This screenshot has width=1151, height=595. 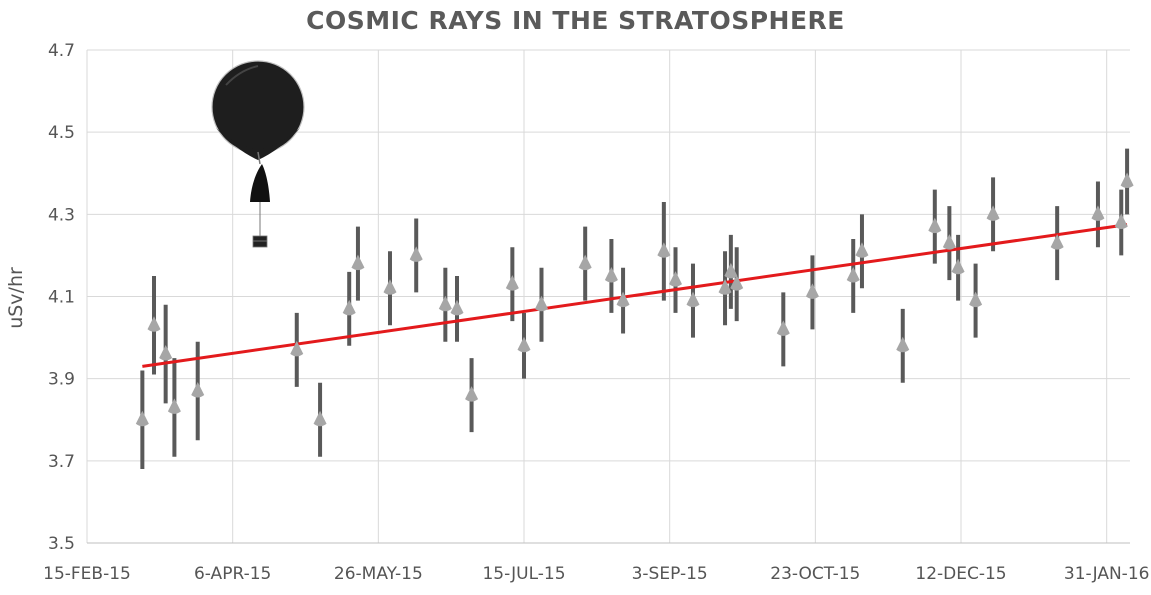 What do you see at coordinates (1107, 574) in the screenshot?
I see `x-tick-label: 31-JAN-16` at bounding box center [1107, 574].